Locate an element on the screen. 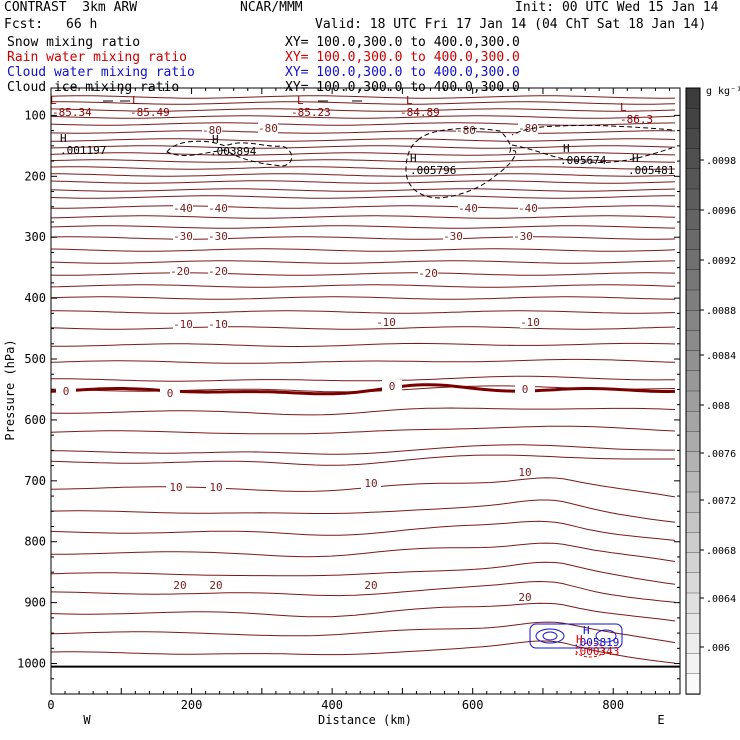  y-tick-label: 500 is located at coordinates (35, 359).